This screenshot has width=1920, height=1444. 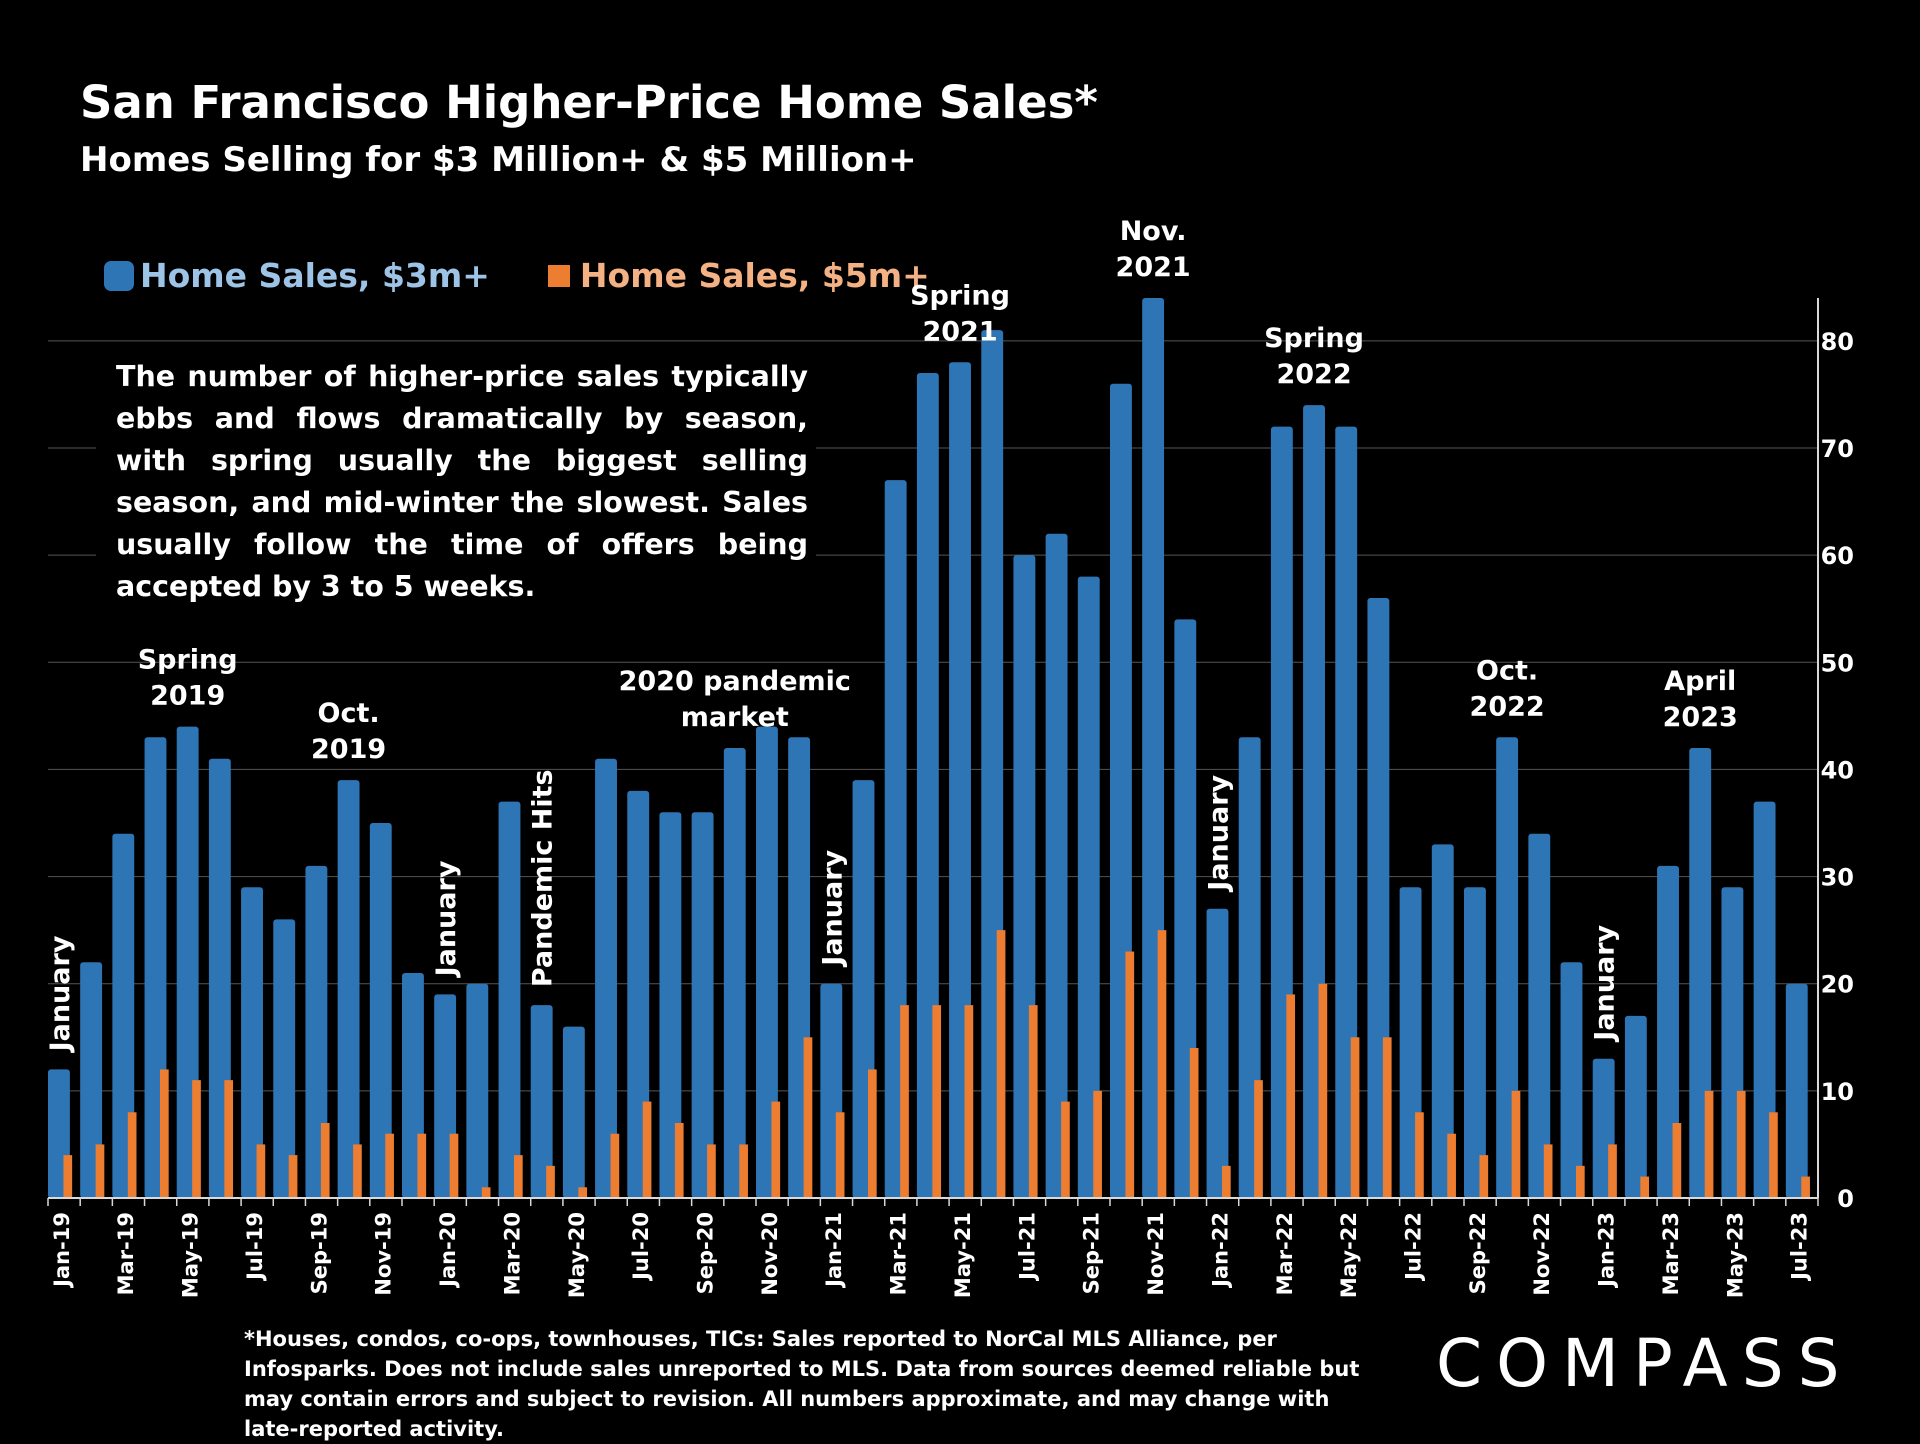 I want to click on x-tick-label: Nov-21, so click(x=1156, y=1254).